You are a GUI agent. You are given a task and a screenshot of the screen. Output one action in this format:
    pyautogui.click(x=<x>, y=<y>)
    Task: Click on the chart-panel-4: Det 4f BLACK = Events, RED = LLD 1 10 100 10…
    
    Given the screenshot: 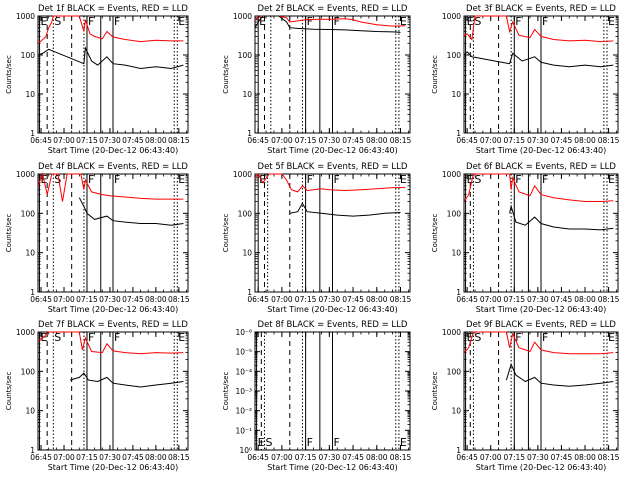 What is the action you would take?
    pyautogui.click(x=97, y=238)
    